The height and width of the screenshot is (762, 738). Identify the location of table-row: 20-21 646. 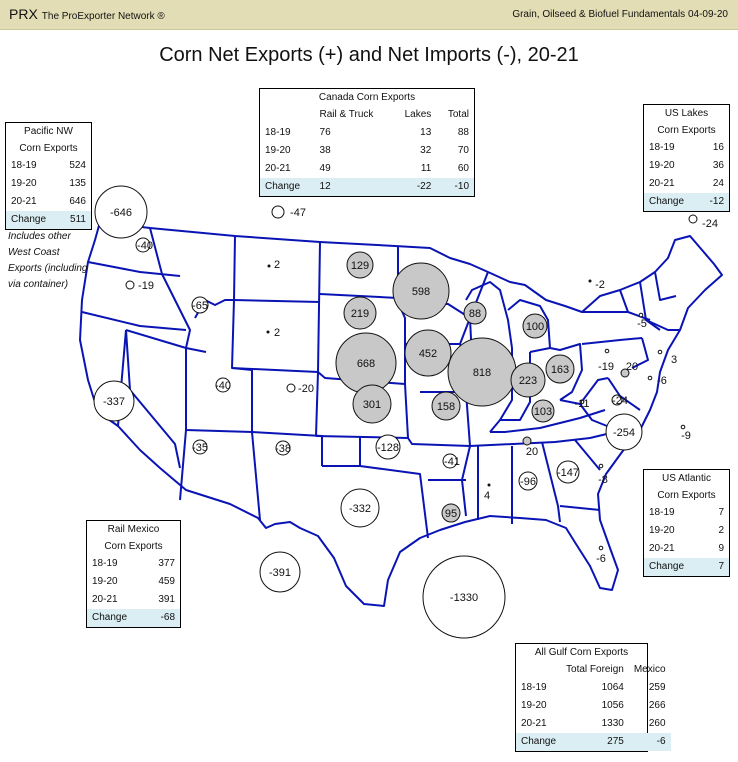
(48, 201).